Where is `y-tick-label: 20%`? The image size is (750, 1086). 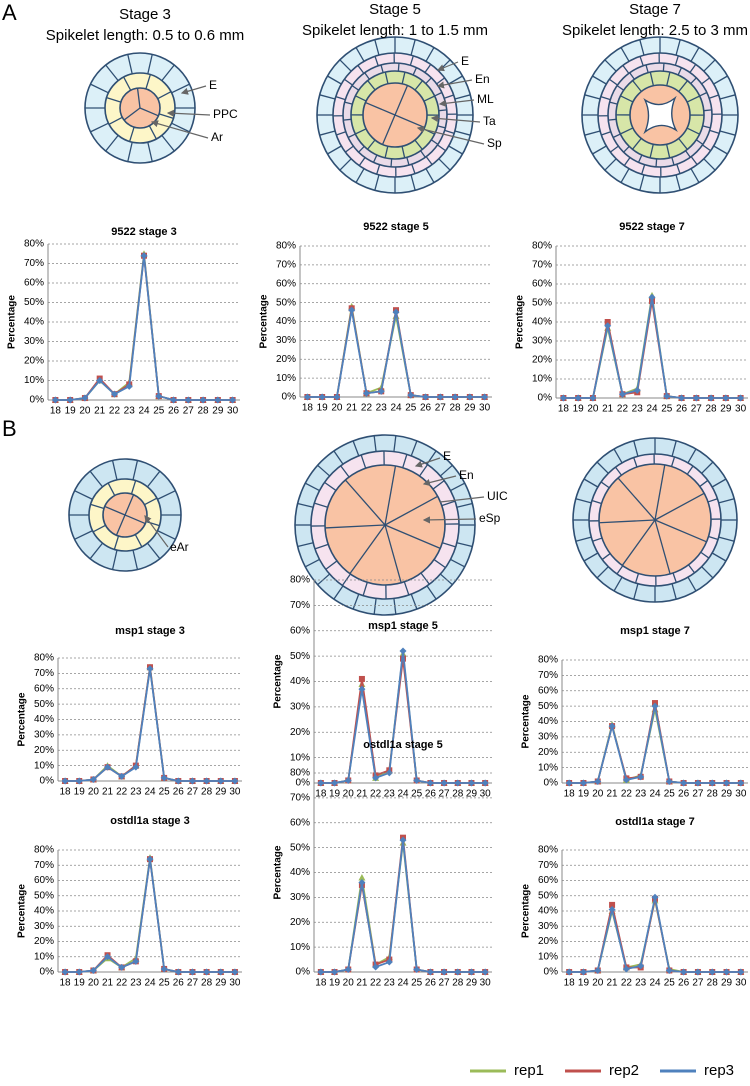 y-tick-label: 20% is located at coordinates (286, 359).